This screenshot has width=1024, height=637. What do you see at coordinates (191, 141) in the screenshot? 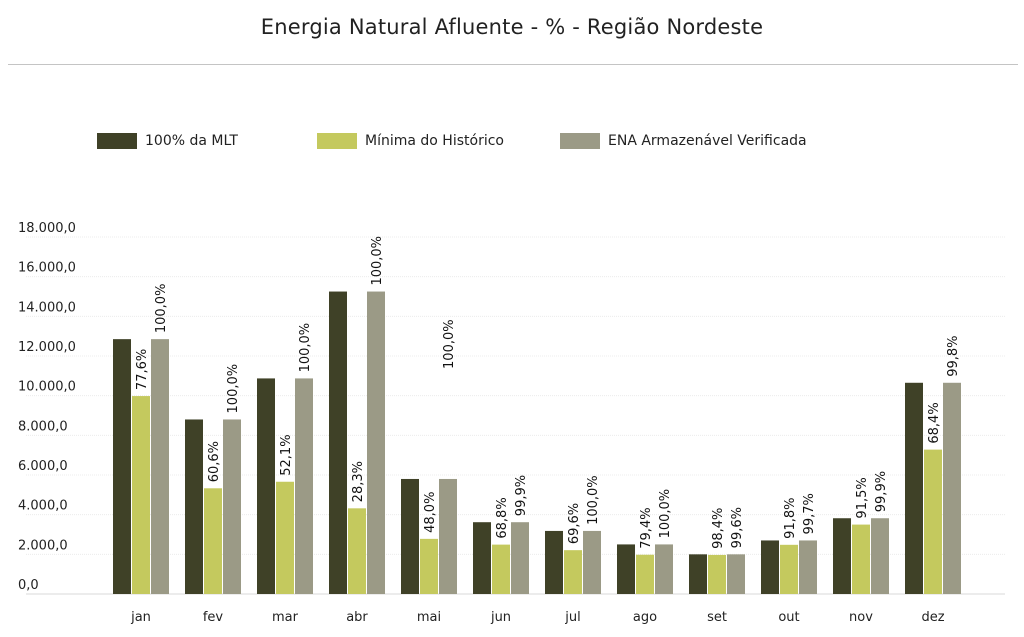
I see `legend-label-mlt: 100% da MLT` at bounding box center [191, 141].